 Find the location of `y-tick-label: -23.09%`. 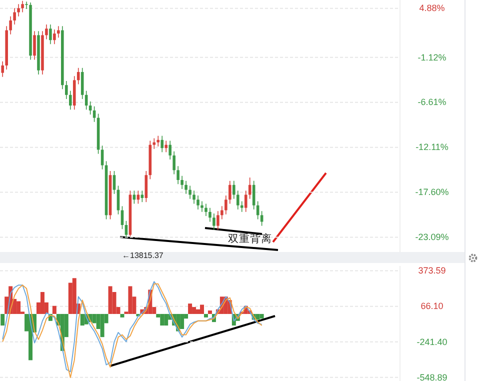

y-tick-label: -23.09% is located at coordinates (432, 237).